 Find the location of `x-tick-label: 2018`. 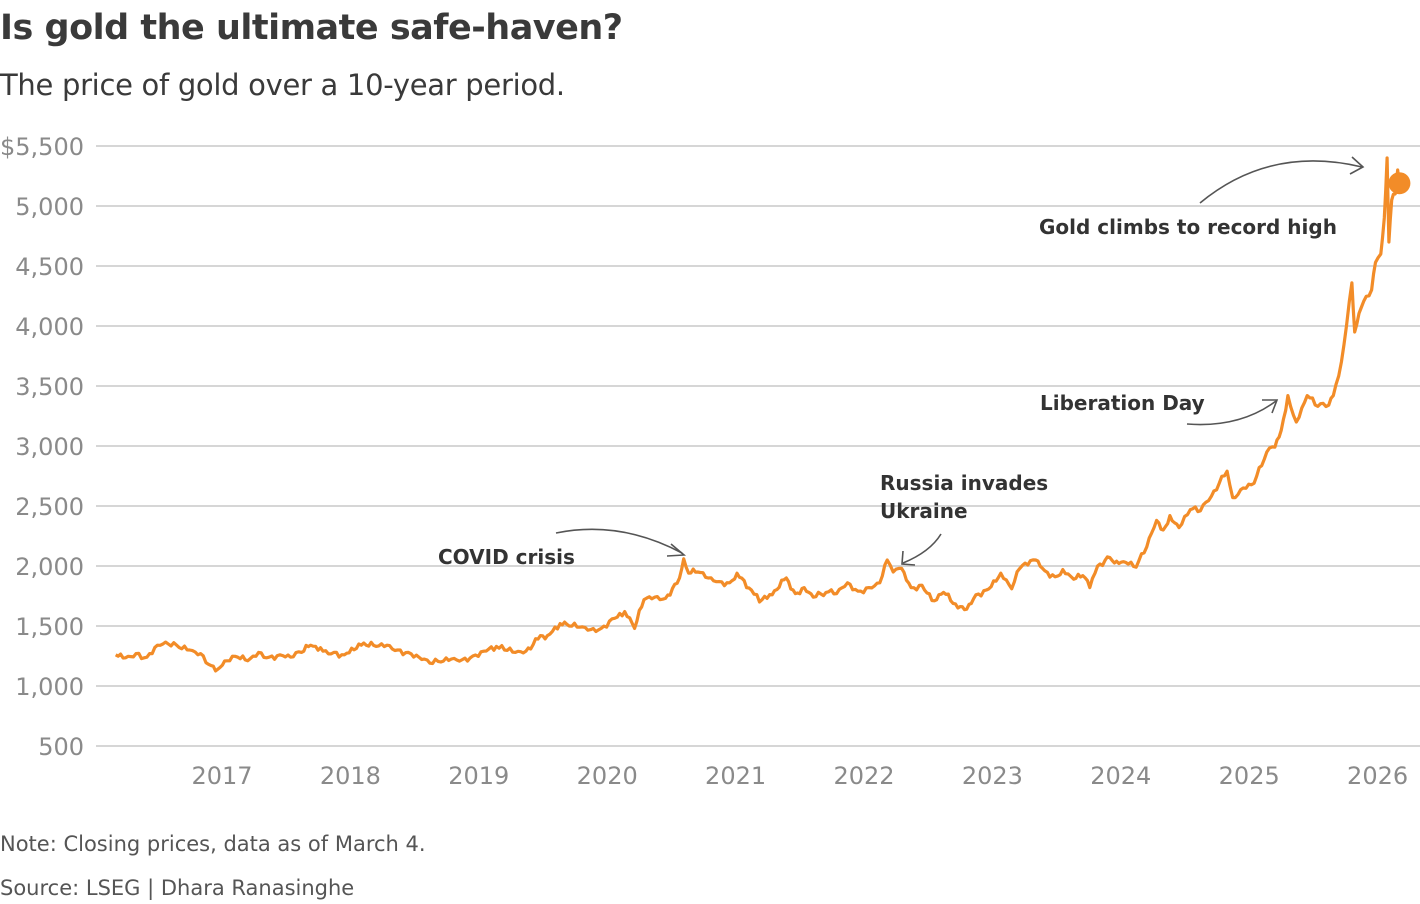

x-tick-label: 2018 is located at coordinates (350, 776).